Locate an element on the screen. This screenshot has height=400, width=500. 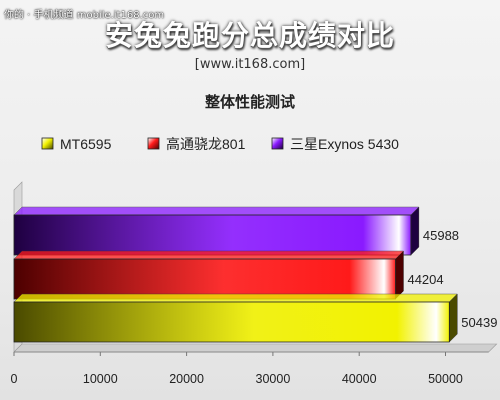
x-tick-label-40000: 40000 is located at coordinates (359, 379).